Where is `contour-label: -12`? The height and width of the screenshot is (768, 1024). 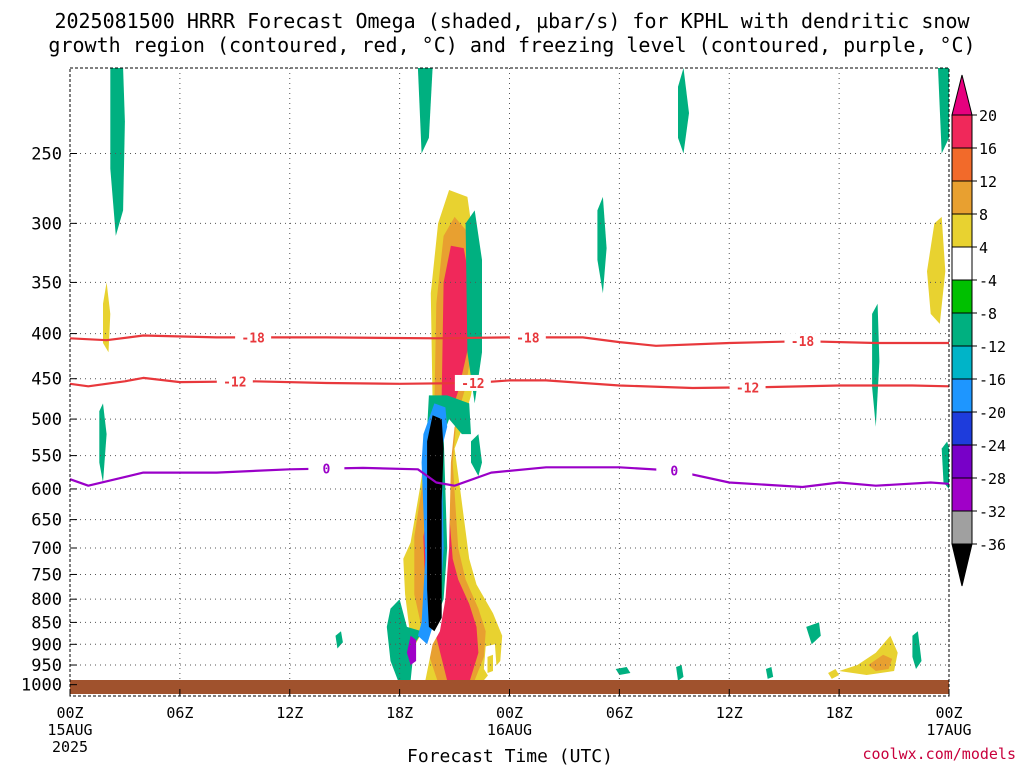
contour-label: -12 is located at coordinates (234, 382).